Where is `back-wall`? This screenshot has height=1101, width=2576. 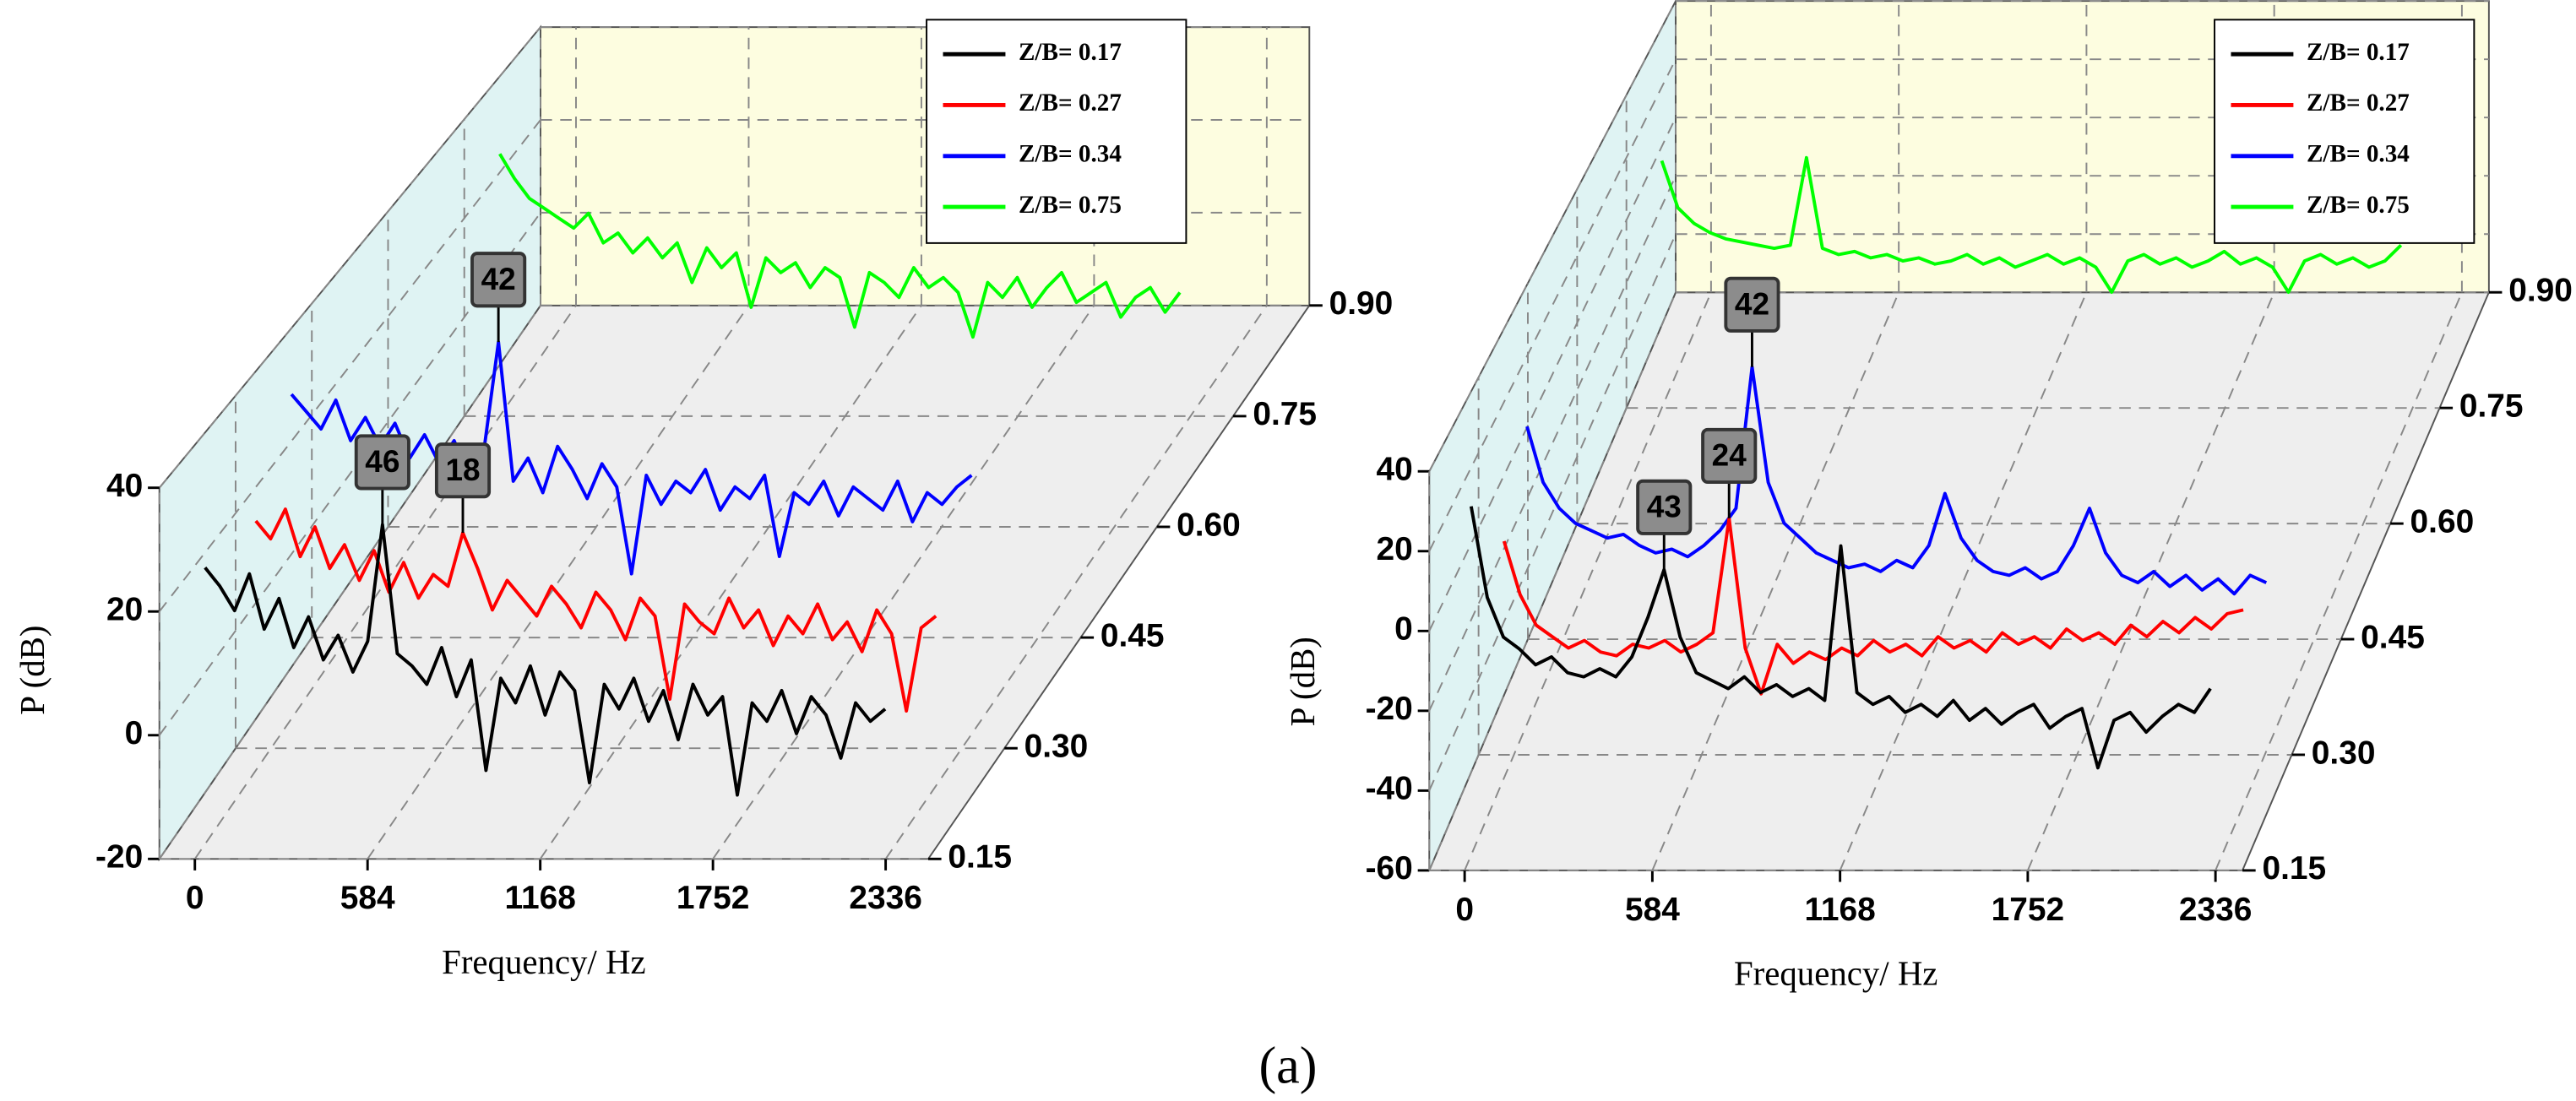
back-wall is located at coordinates (925, 166).